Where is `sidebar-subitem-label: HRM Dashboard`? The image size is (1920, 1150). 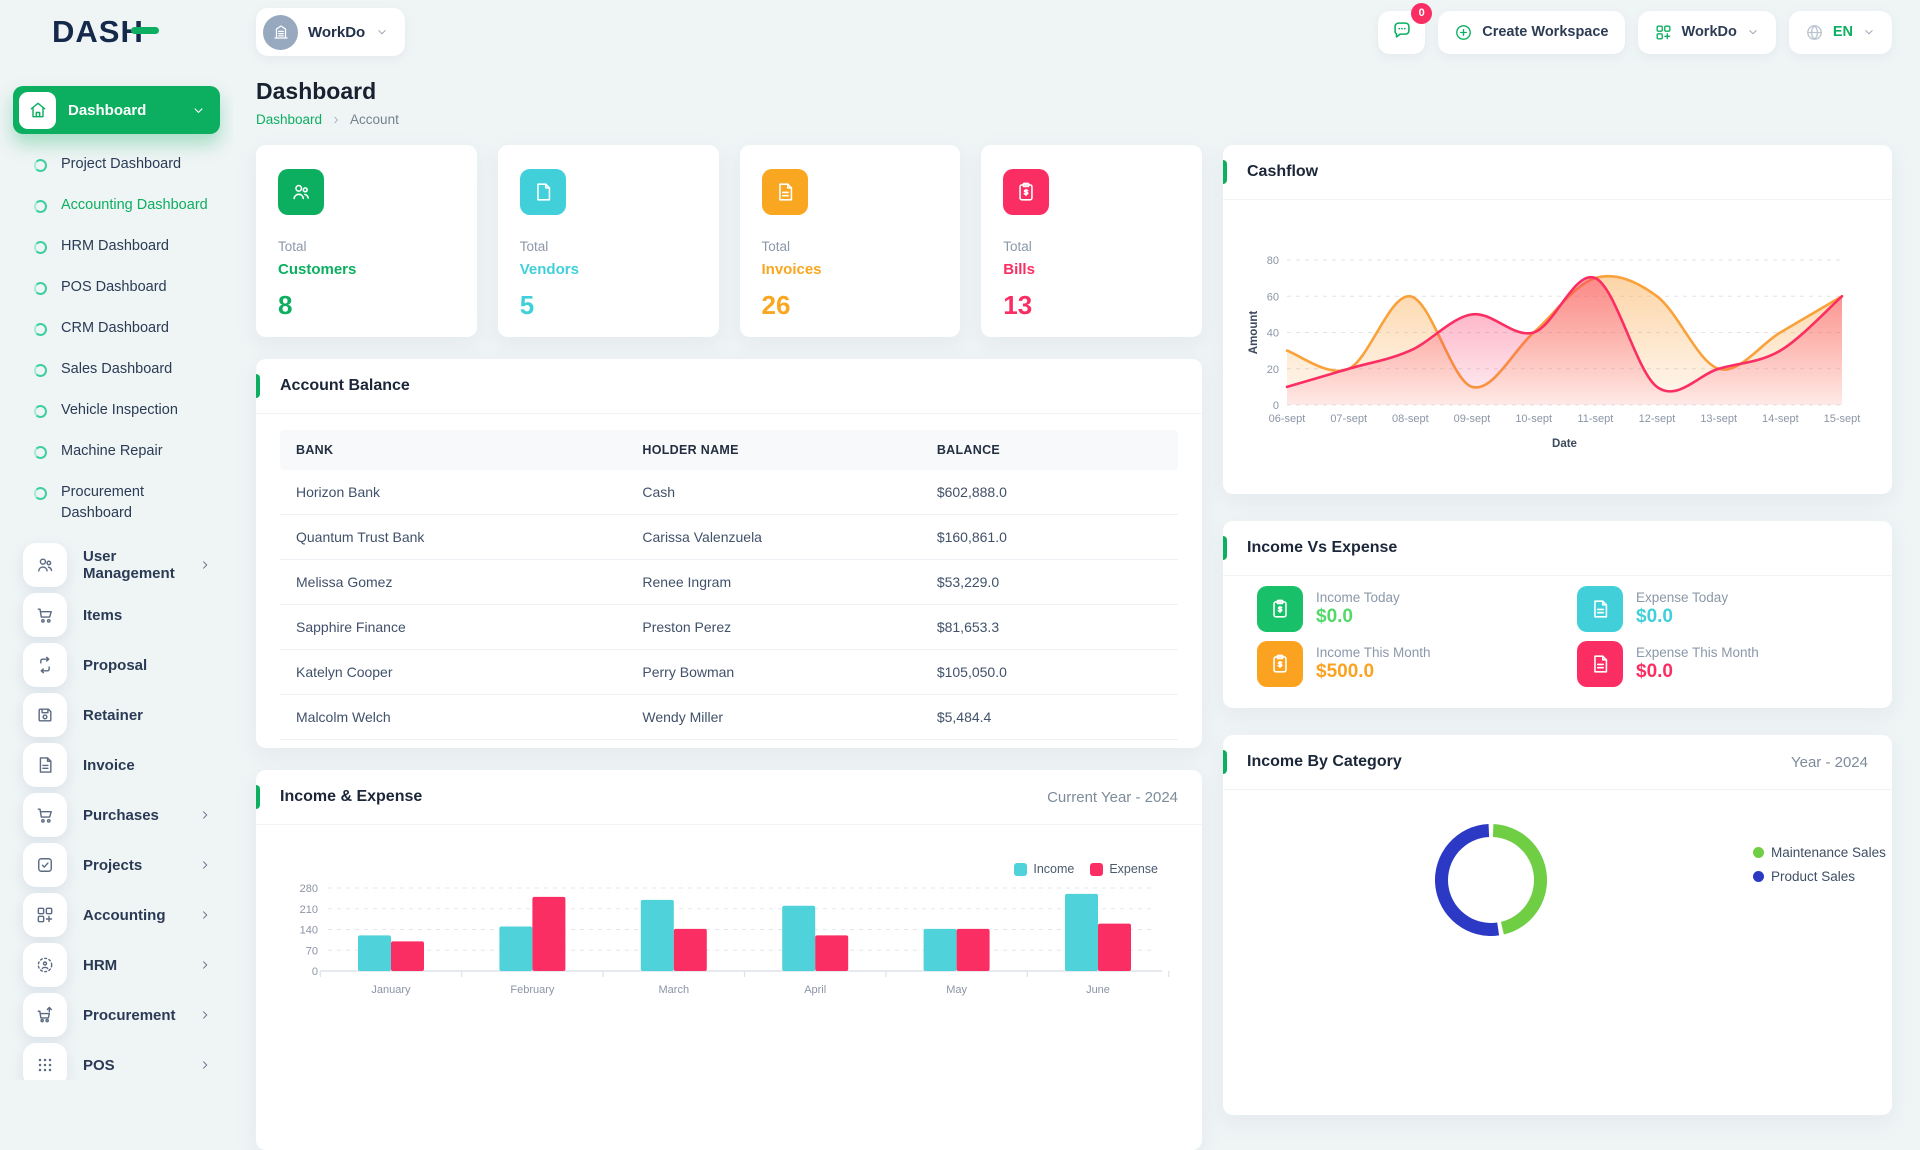 sidebar-subitem-label: HRM Dashboard is located at coordinates (115, 246).